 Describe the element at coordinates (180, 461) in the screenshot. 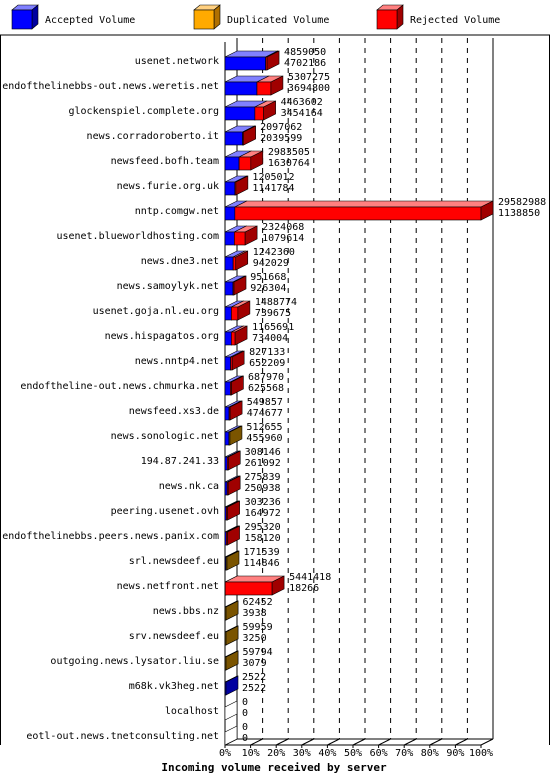

I see `server-label: 194.87.241.33` at that location.